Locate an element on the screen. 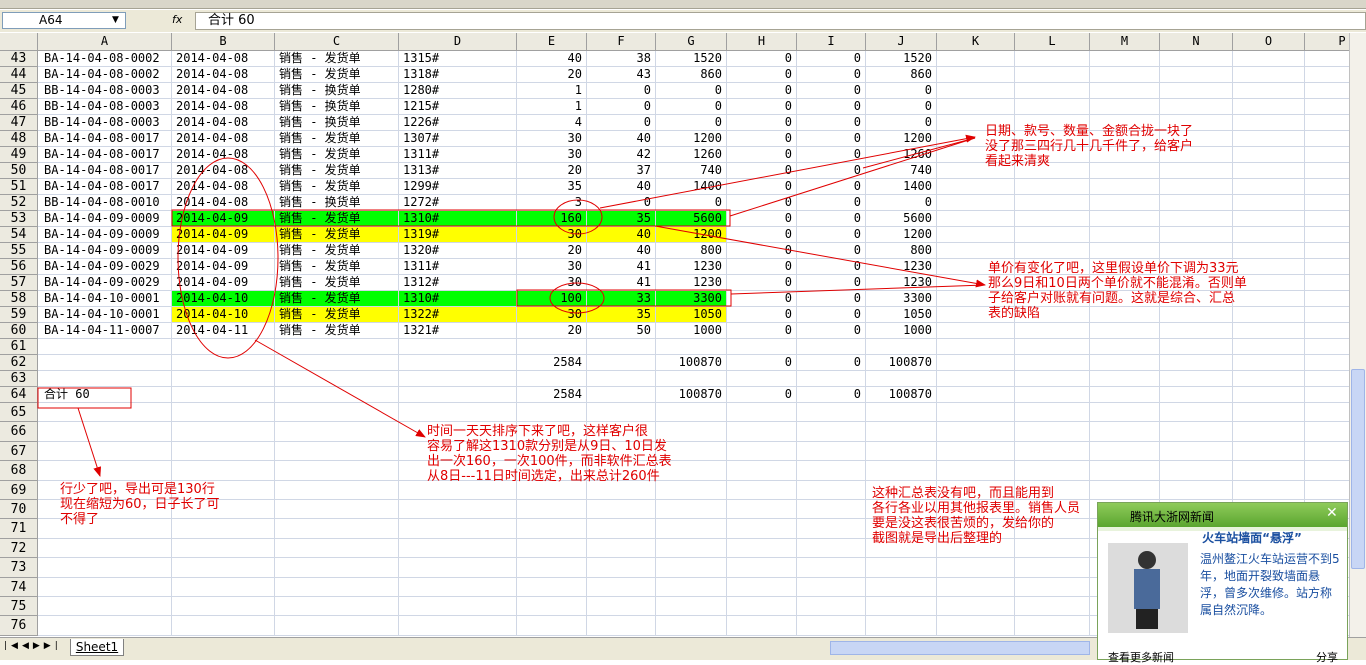 The image size is (1366, 665). cell: 1319# is located at coordinates (458, 235).